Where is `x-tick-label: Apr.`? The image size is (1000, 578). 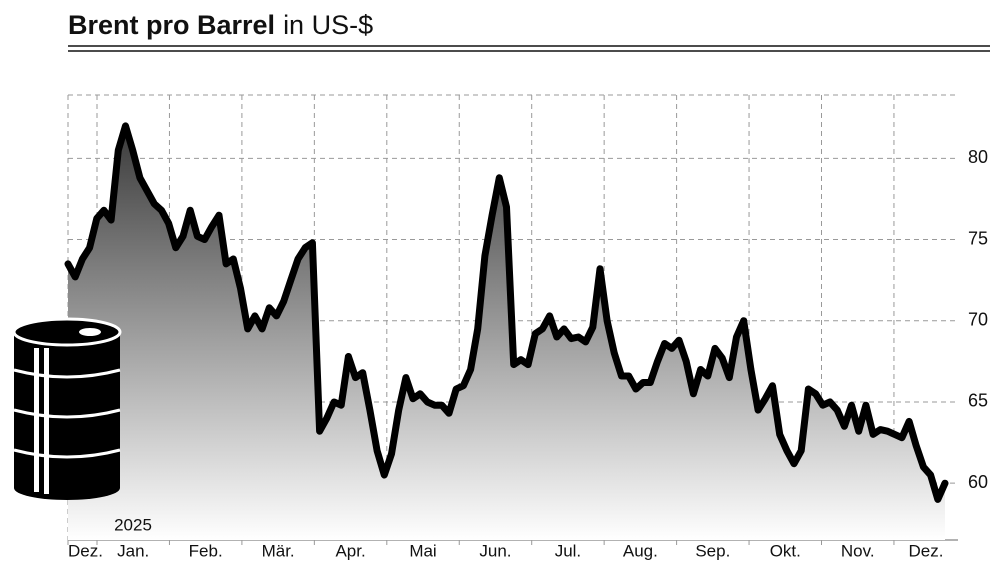 x-tick-label: Apr. is located at coordinates (350, 550).